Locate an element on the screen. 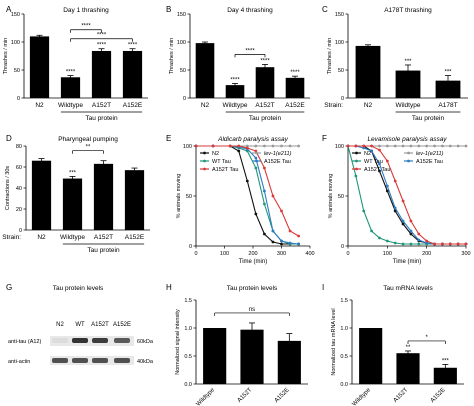  lane-label: A152T is located at coordinates (100, 325).